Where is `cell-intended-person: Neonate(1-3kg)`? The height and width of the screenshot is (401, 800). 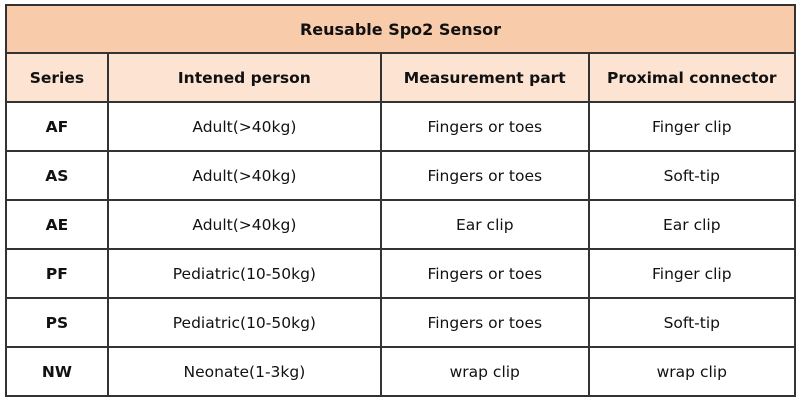
cell-intended-person: Neonate(1-3kg) is located at coordinates (244, 371).